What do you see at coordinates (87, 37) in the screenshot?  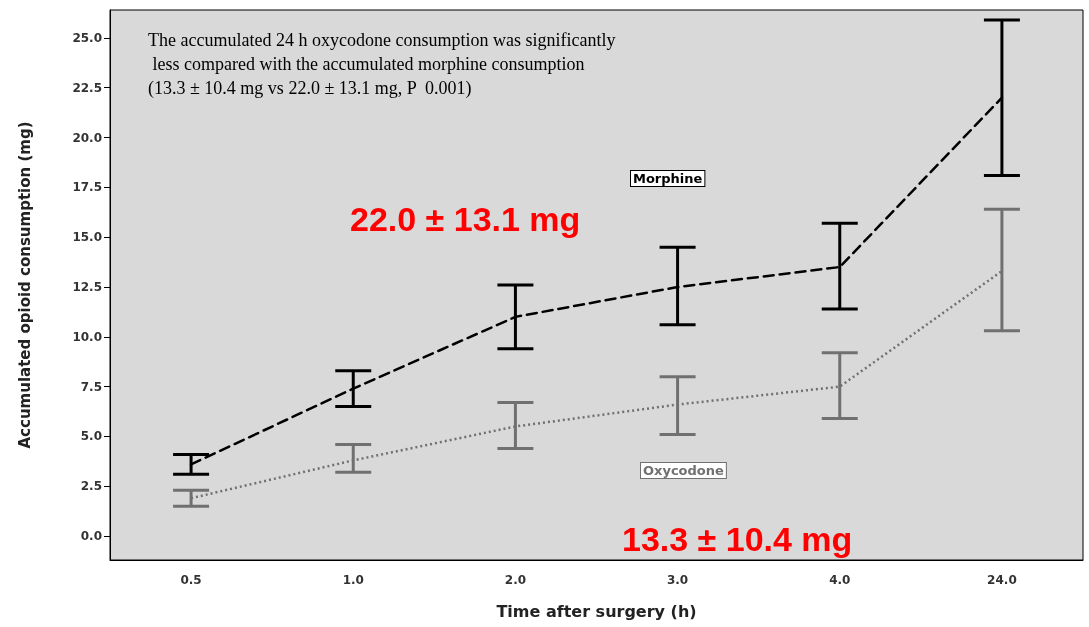 I see `y-tick-label: 25.0` at bounding box center [87, 37].